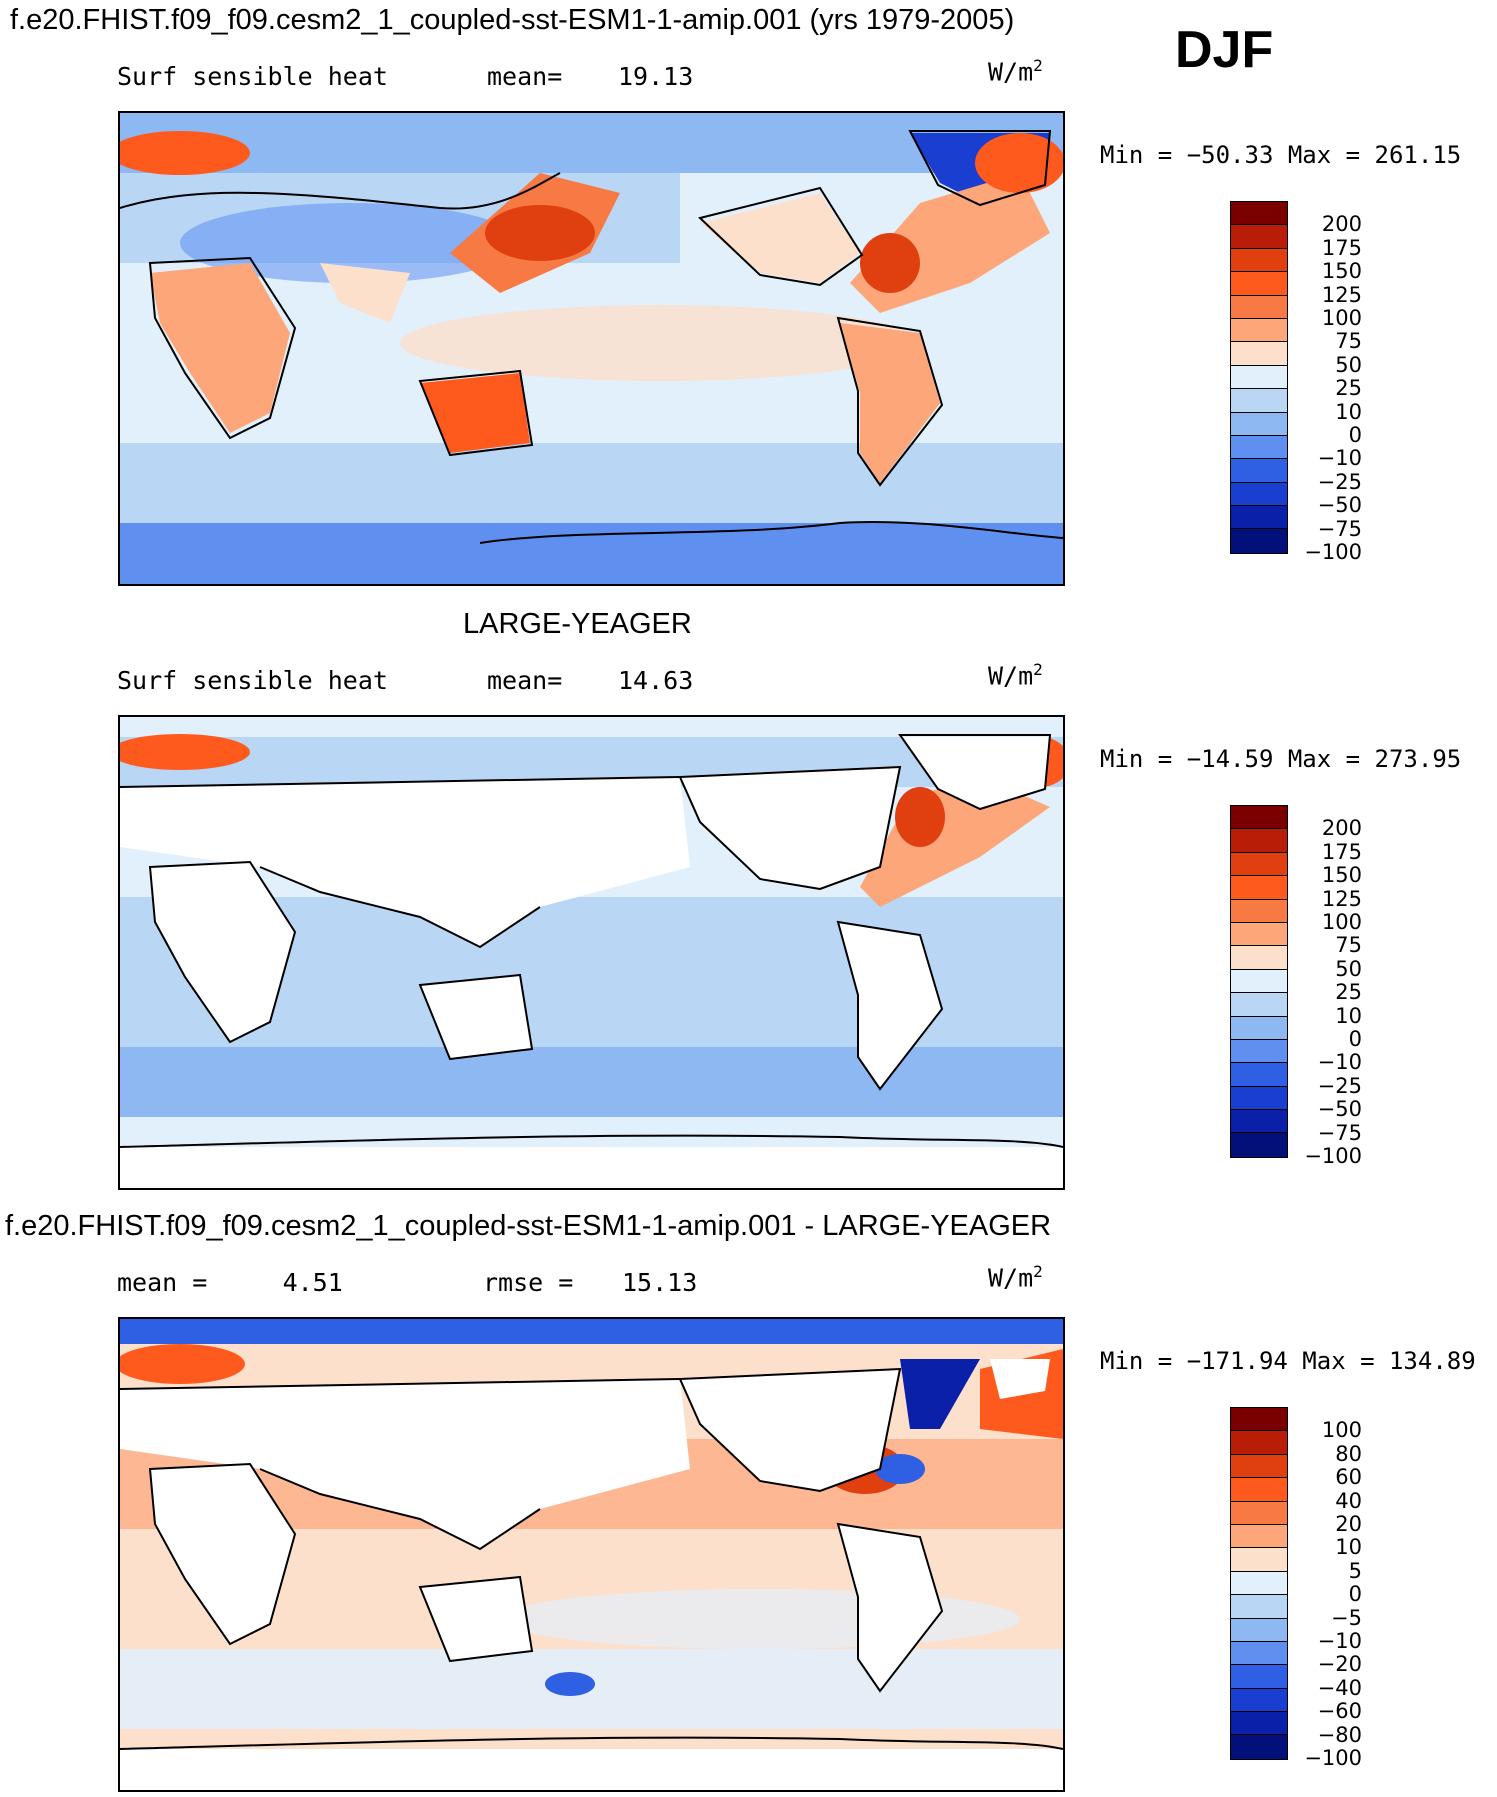  What do you see at coordinates (577, 624) in the screenshot?
I see `panel2-dataset-title: LARGE-YEAGER` at bounding box center [577, 624].